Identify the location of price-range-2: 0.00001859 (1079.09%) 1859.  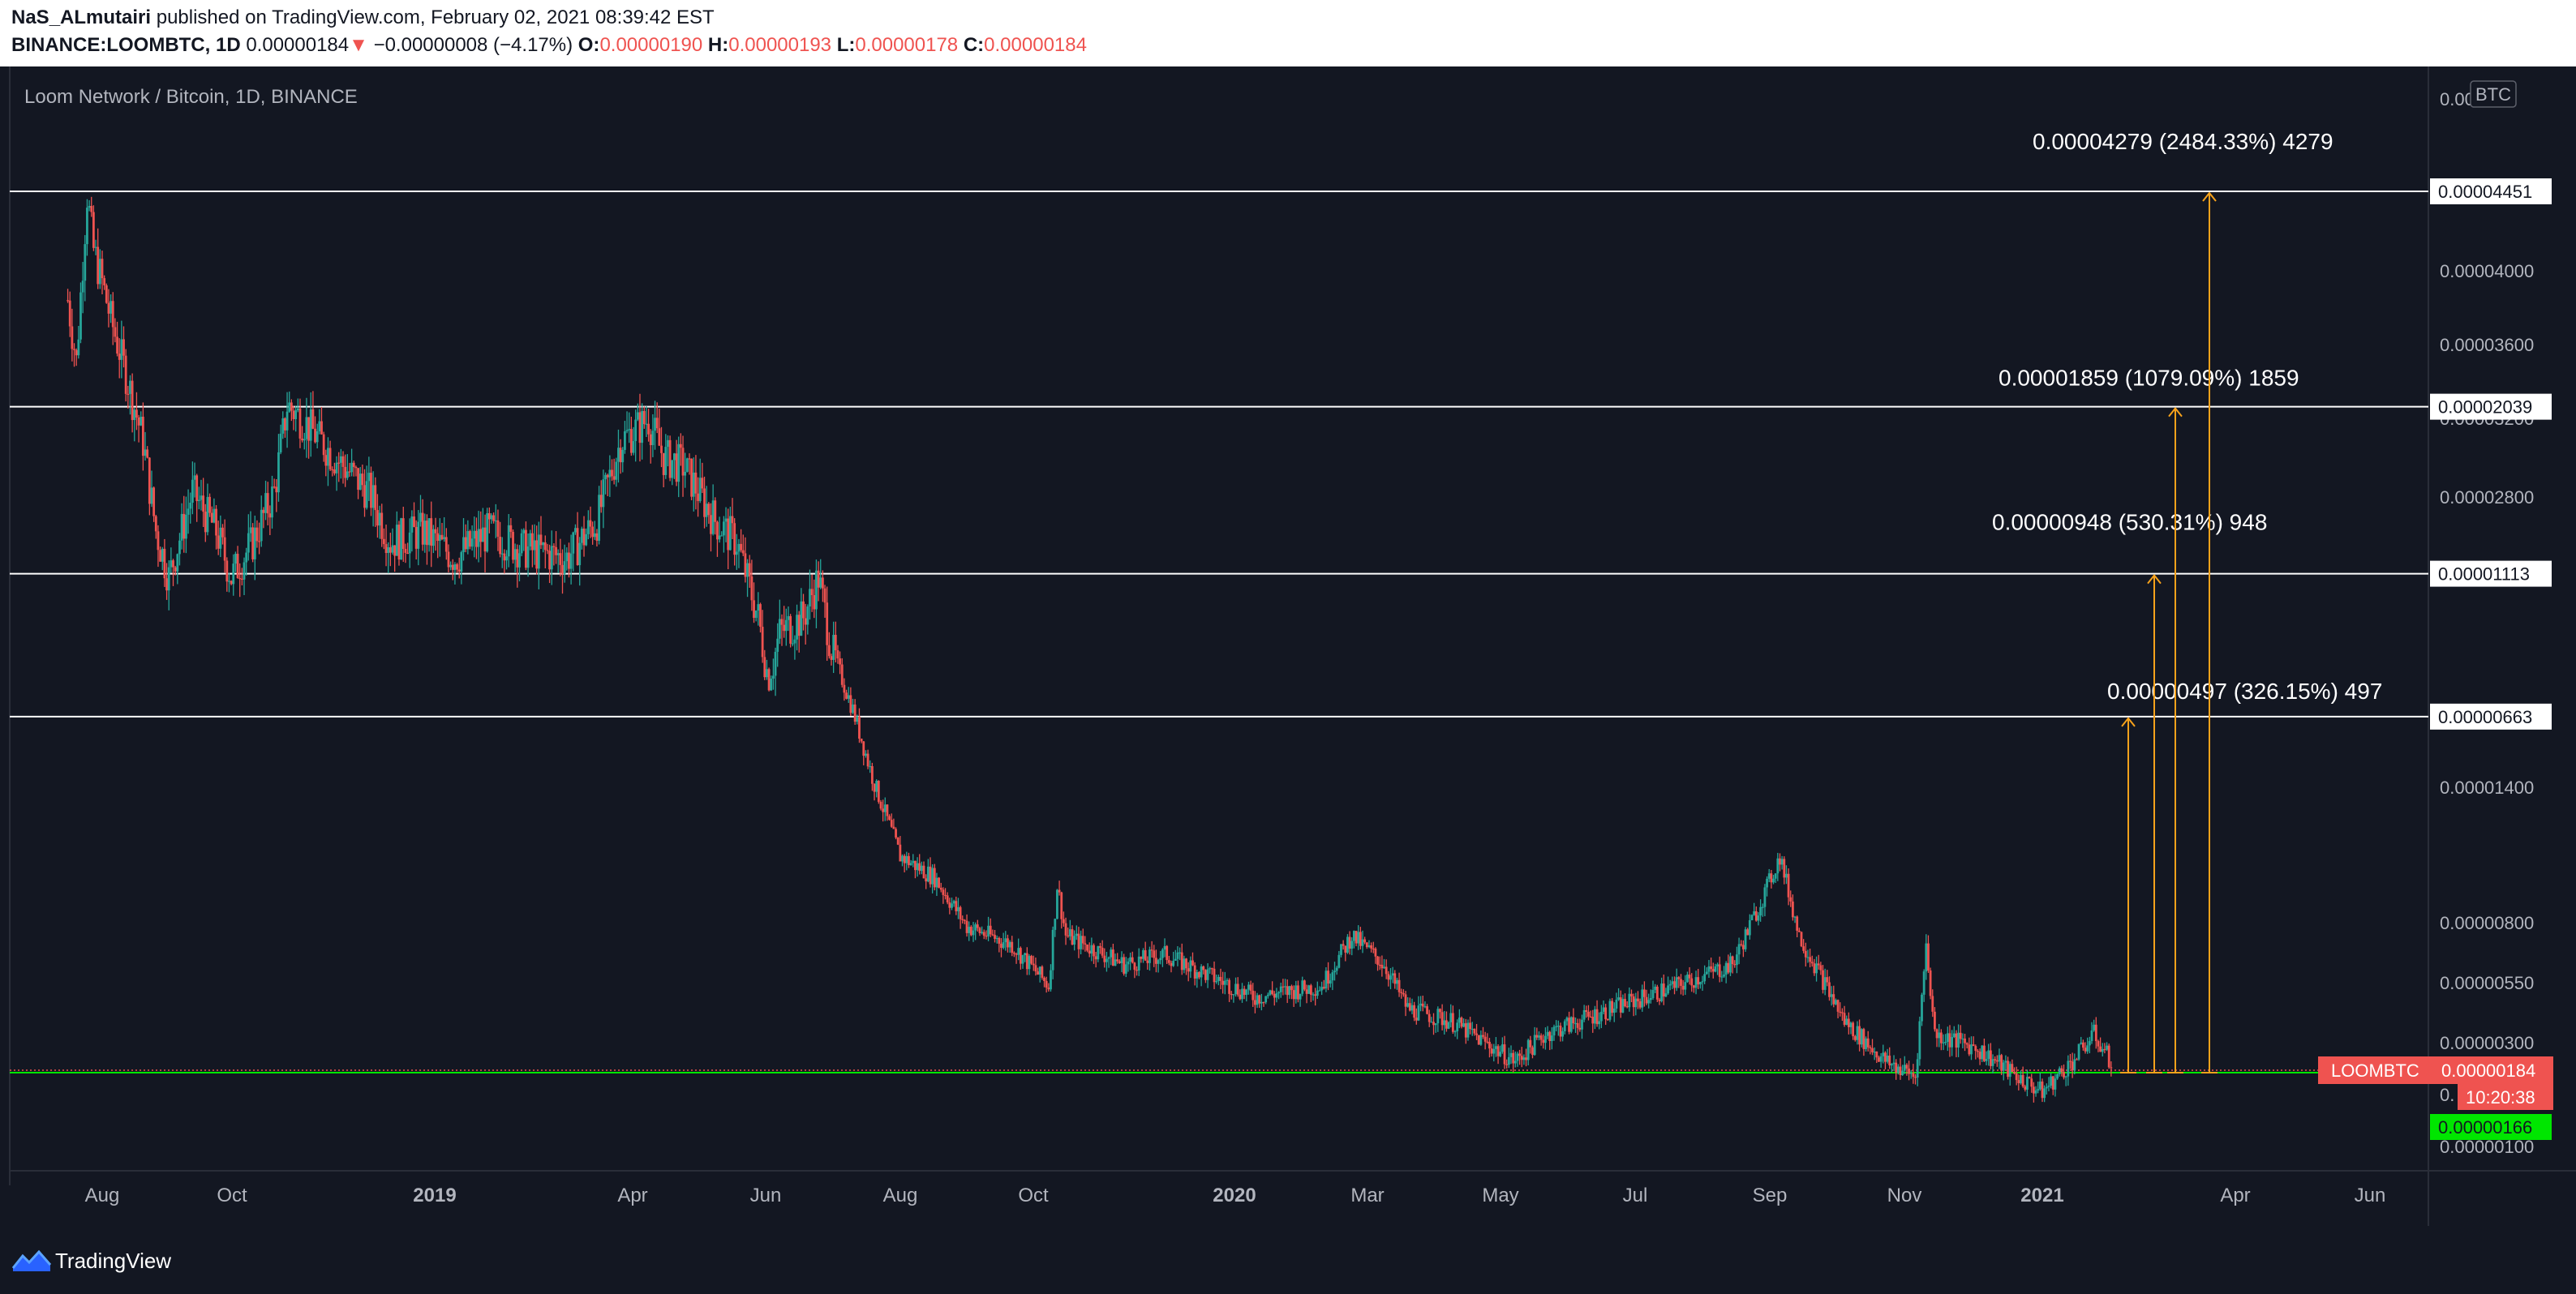
(2149, 719).